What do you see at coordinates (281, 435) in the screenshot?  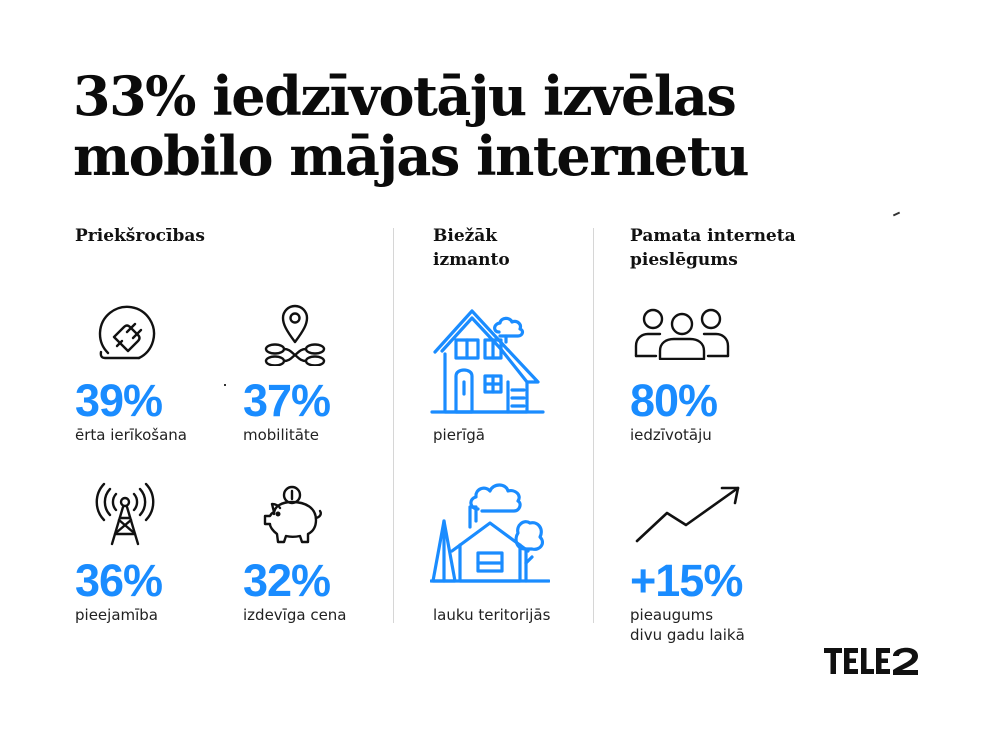 I see `stat-label: mobilitāte` at bounding box center [281, 435].